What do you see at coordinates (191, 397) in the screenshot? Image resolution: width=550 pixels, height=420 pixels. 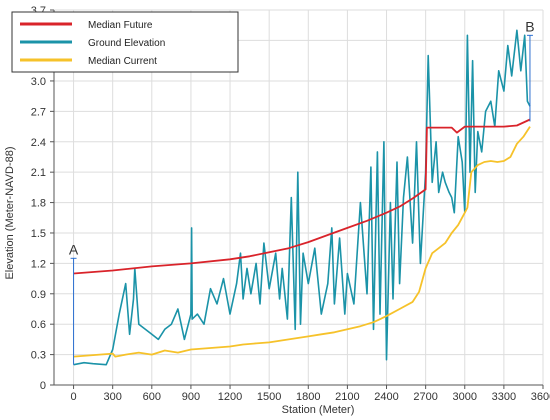 I see `x-tick-label: 900` at bounding box center [191, 397].